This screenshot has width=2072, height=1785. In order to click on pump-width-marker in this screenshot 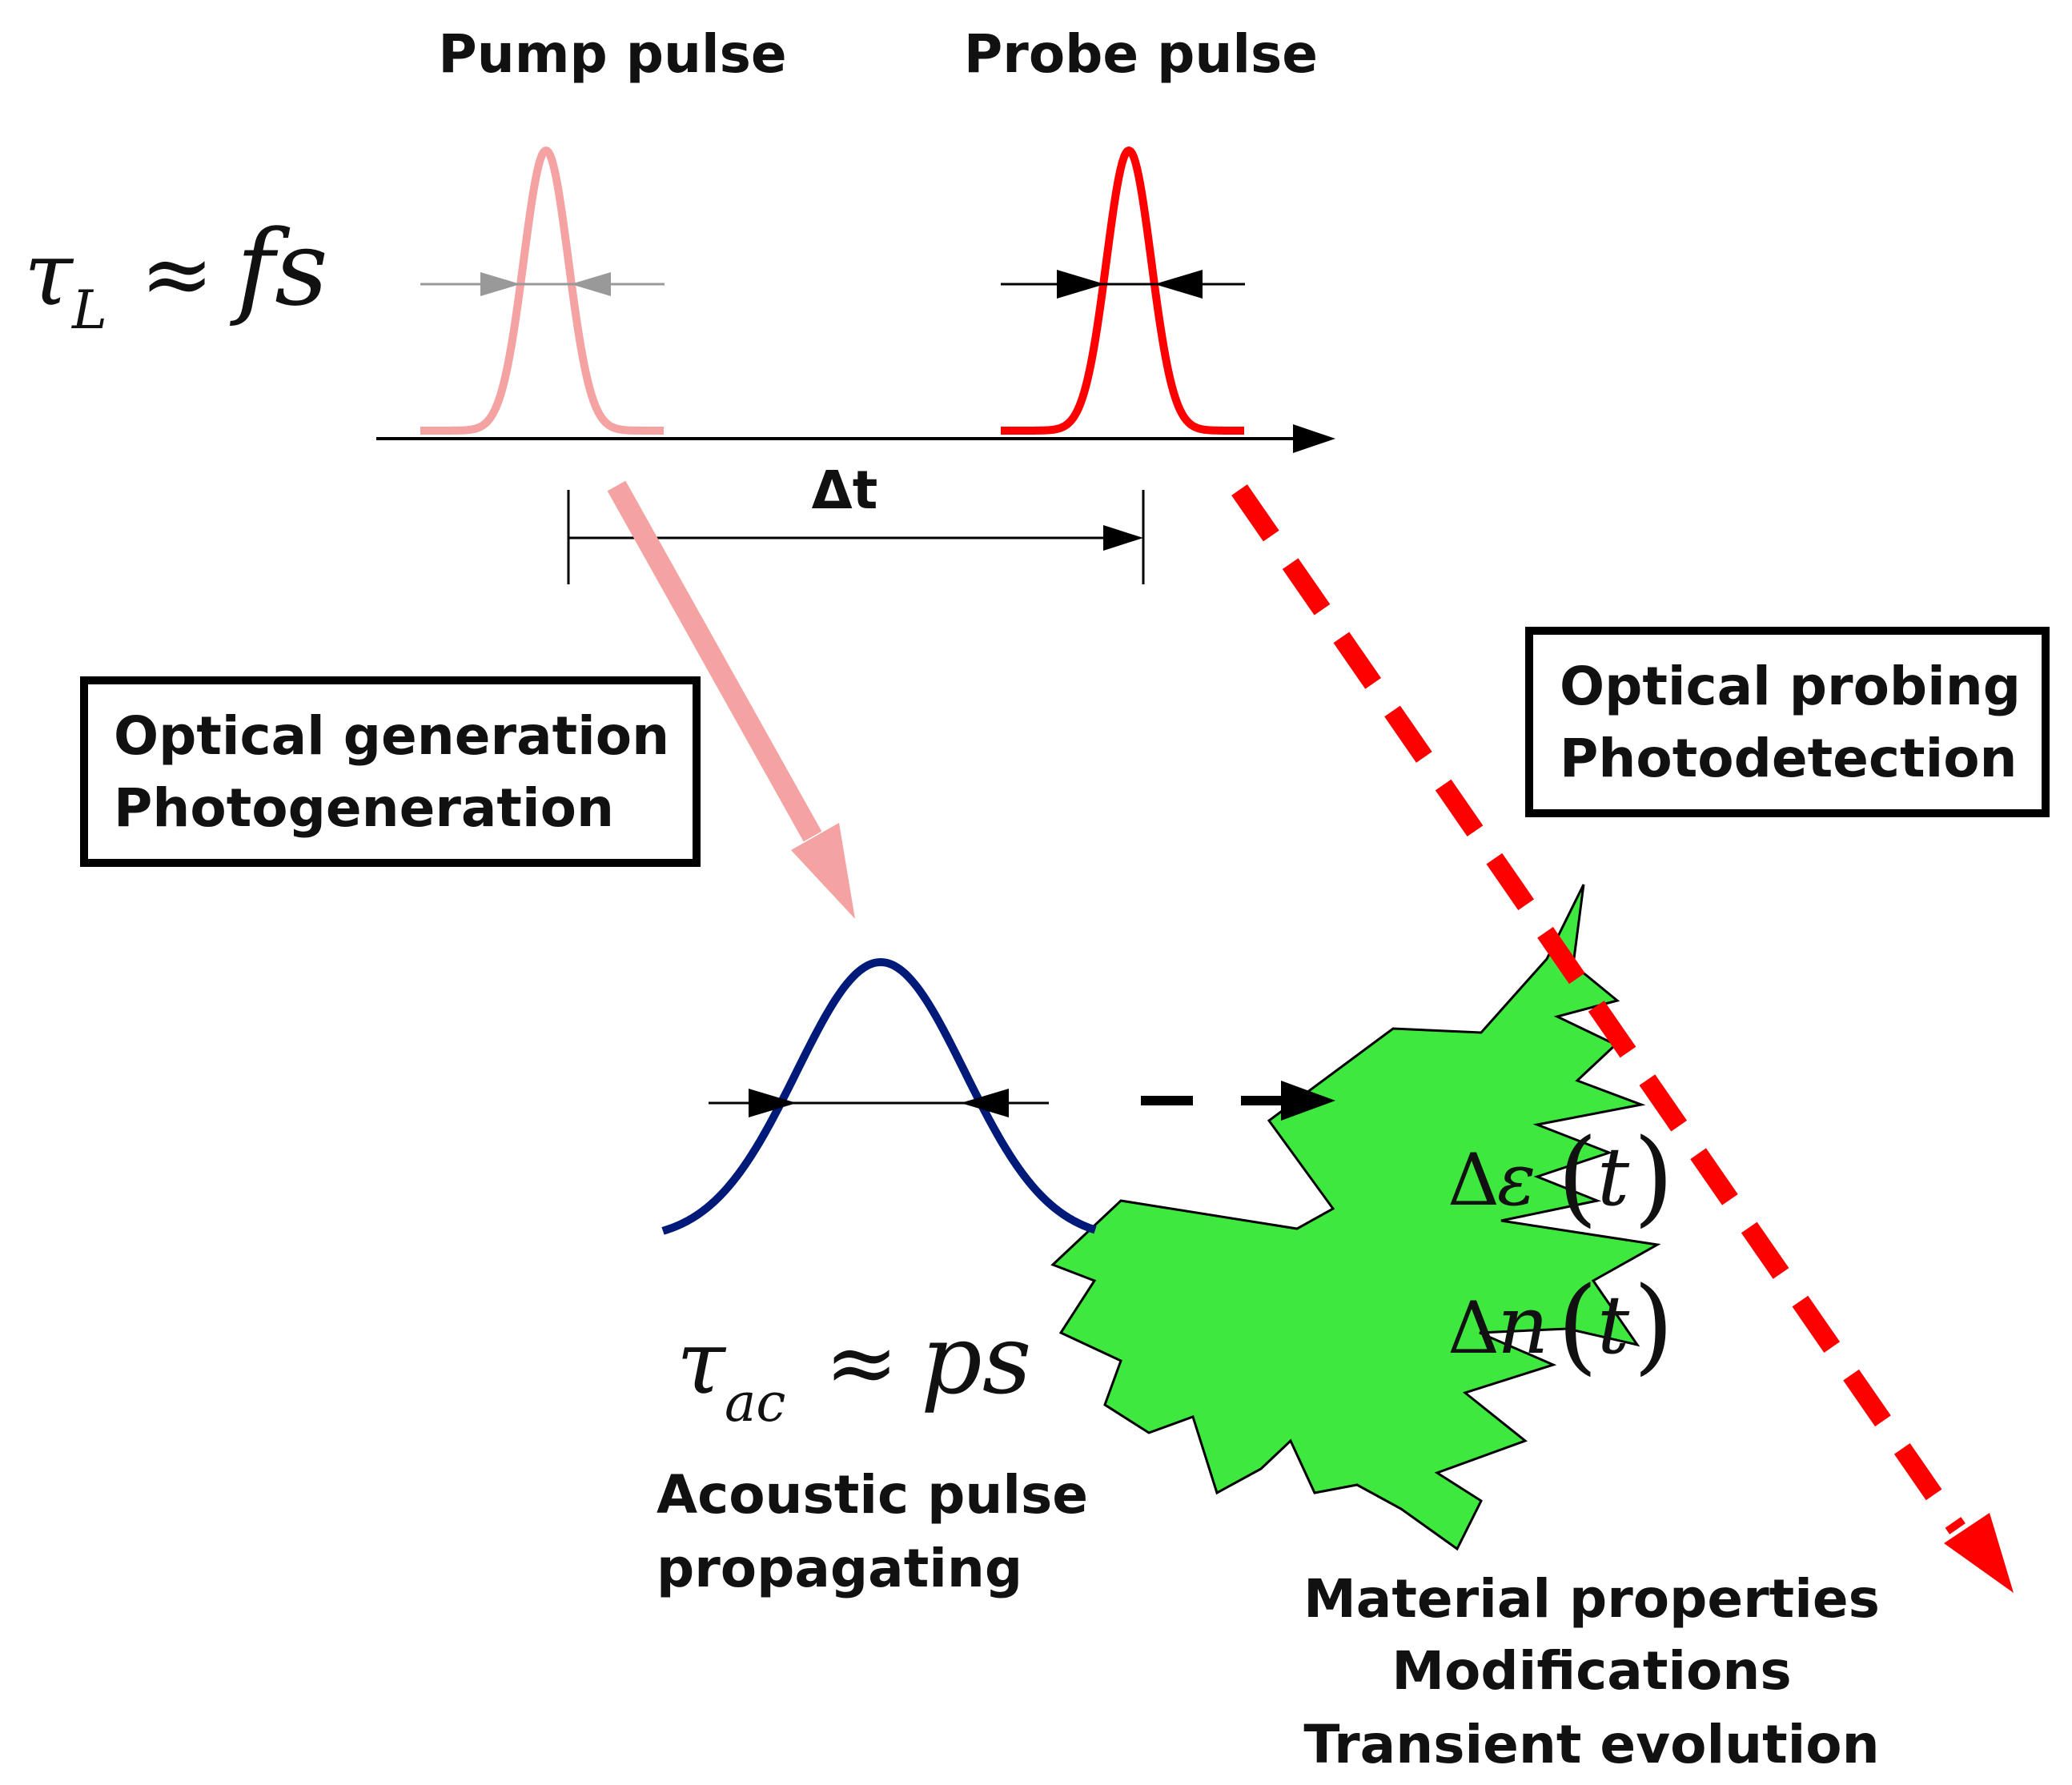, I will do `click(542, 284)`.